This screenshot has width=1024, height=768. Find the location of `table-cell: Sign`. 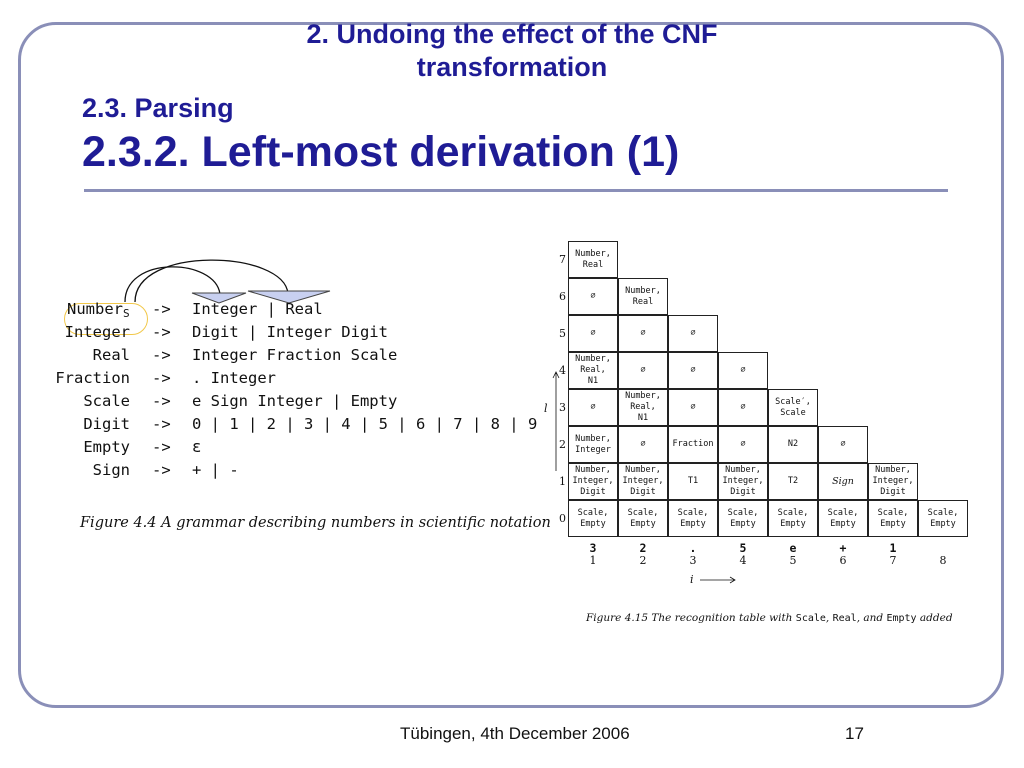

table-cell: Sign is located at coordinates (843, 481).